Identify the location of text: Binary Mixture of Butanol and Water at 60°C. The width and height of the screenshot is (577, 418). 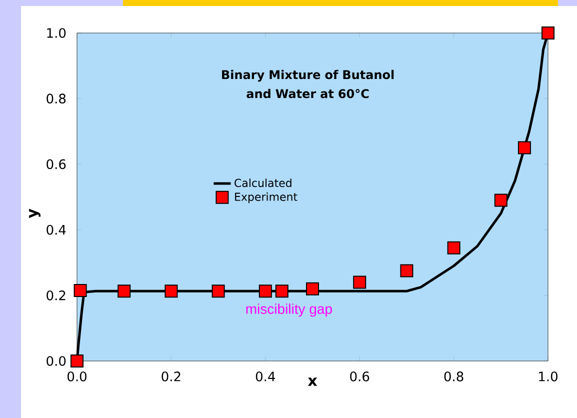
(308, 84).